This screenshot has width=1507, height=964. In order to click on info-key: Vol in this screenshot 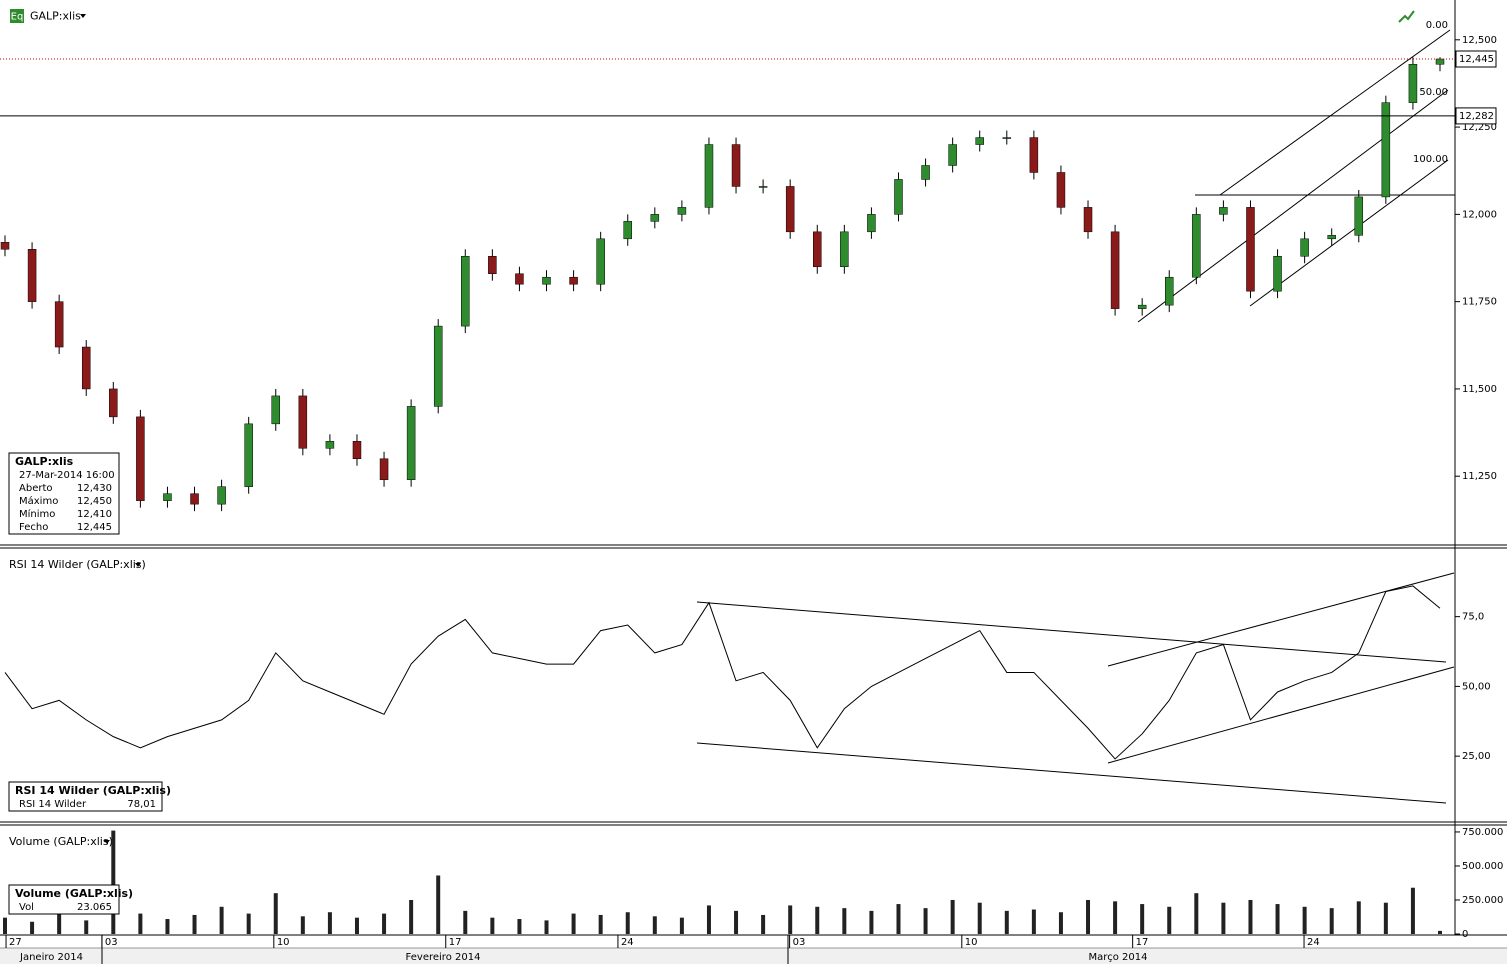, I will do `click(26, 907)`.